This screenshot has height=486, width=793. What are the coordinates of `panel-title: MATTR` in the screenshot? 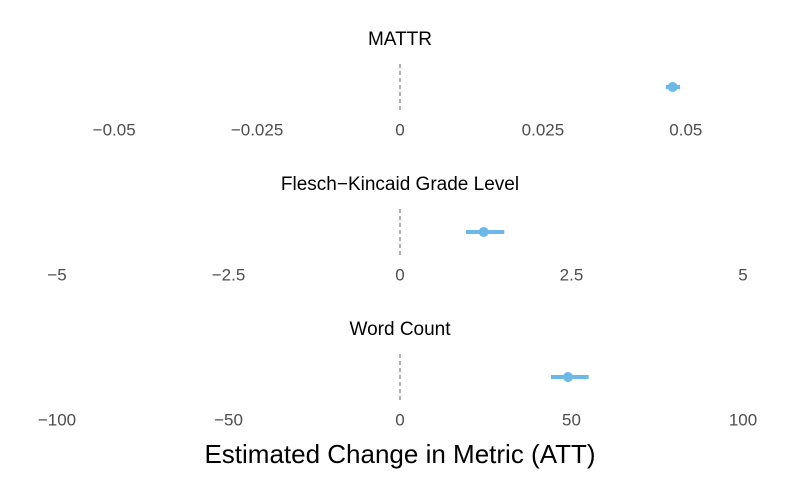 It's located at (400, 39).